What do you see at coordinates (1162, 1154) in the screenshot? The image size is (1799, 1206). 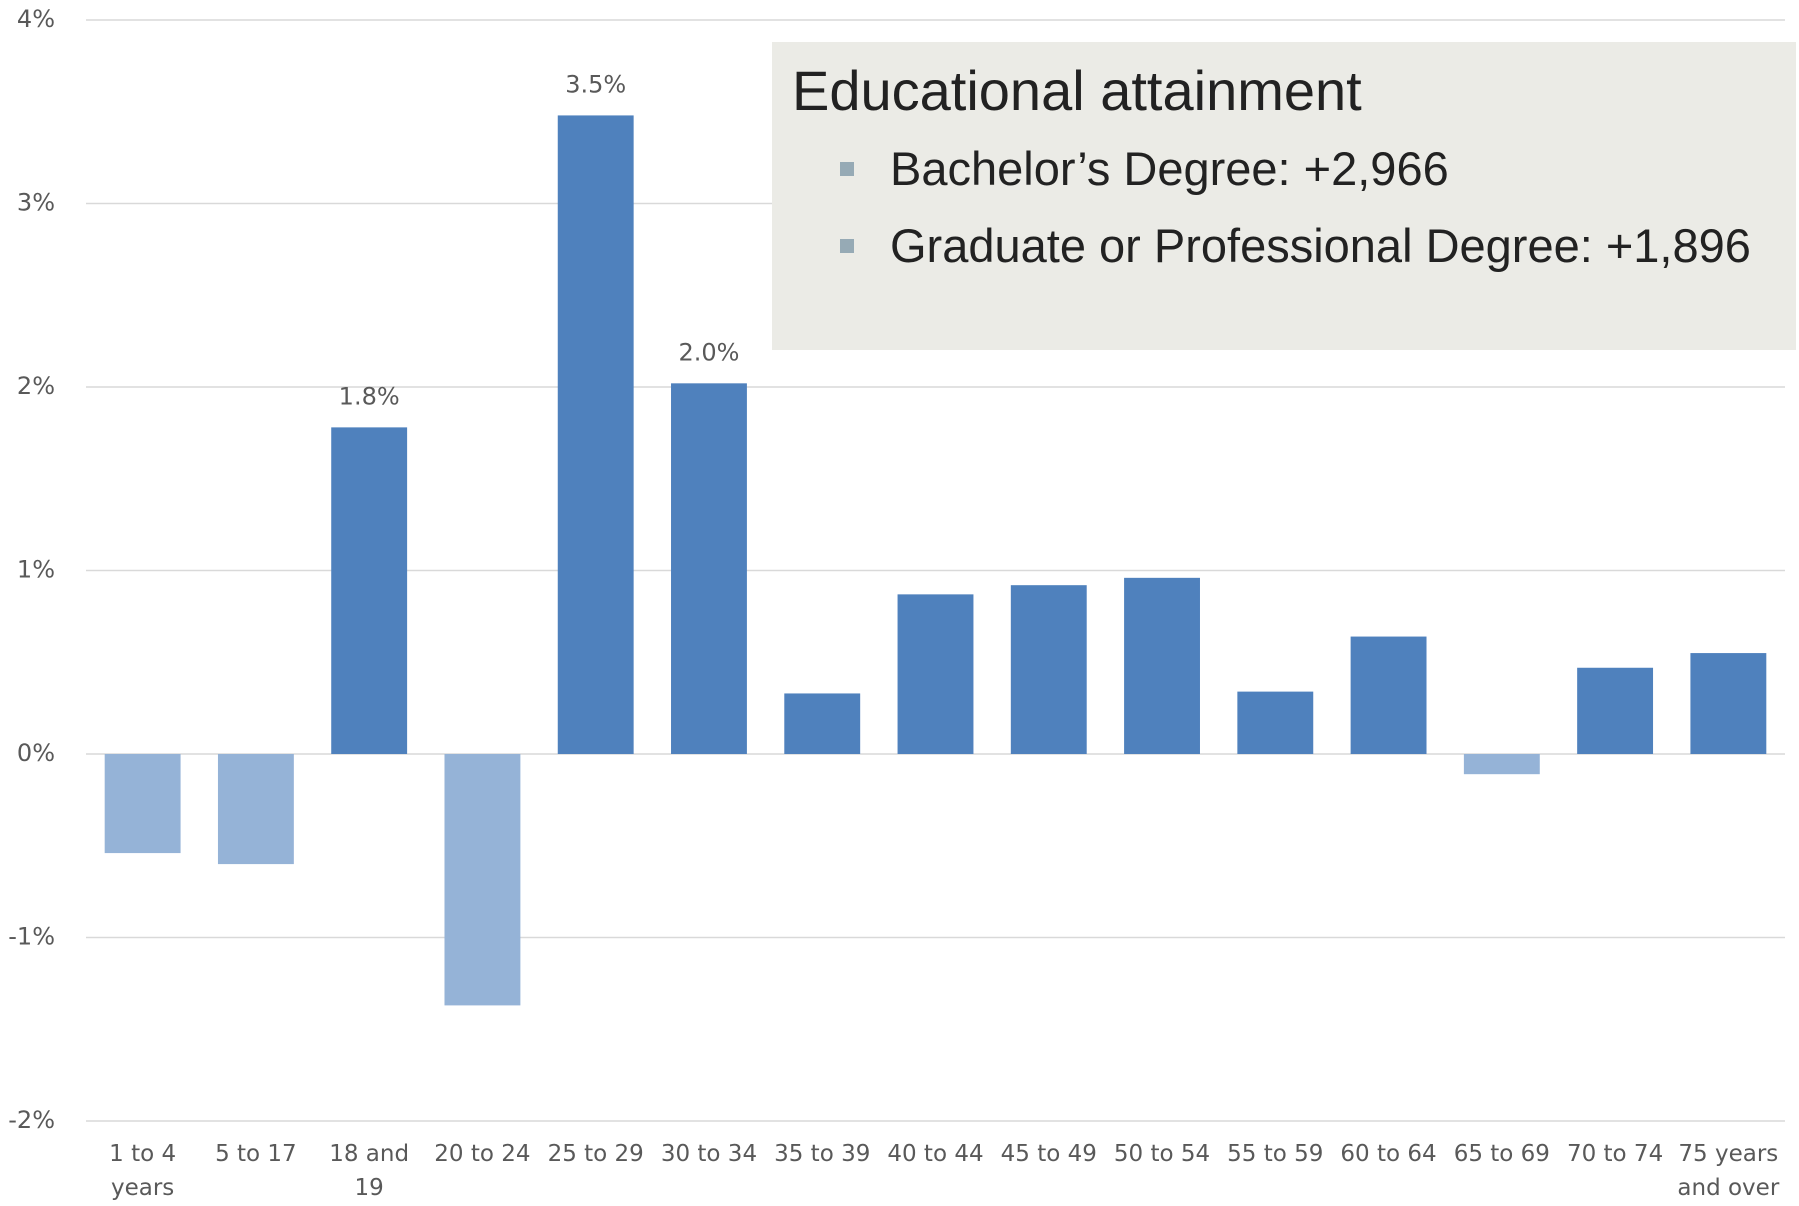 I see `x-tick-label: 50 to 54` at bounding box center [1162, 1154].